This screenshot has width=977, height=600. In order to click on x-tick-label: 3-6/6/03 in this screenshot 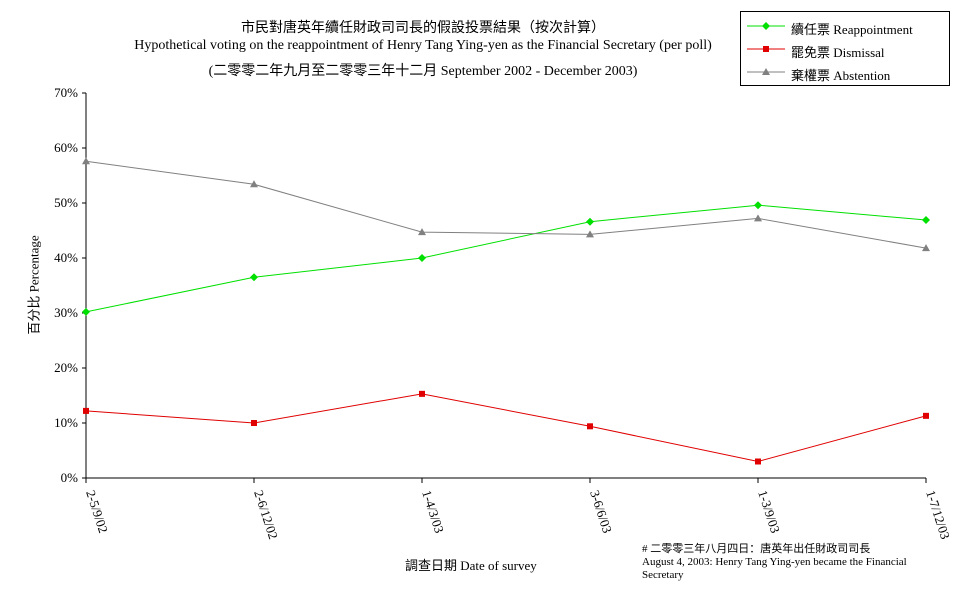, I will do `click(601, 511)`.